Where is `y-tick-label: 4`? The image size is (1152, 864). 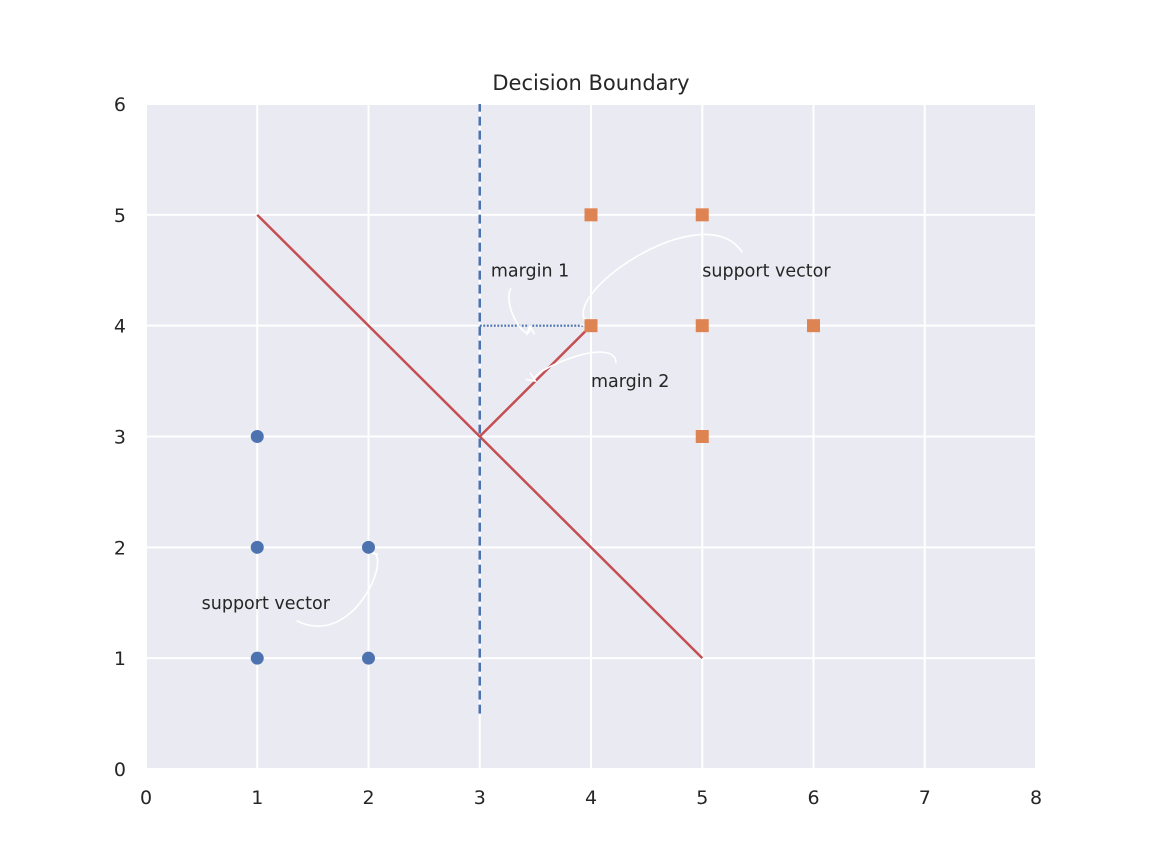 y-tick-label: 4 is located at coordinates (120, 327).